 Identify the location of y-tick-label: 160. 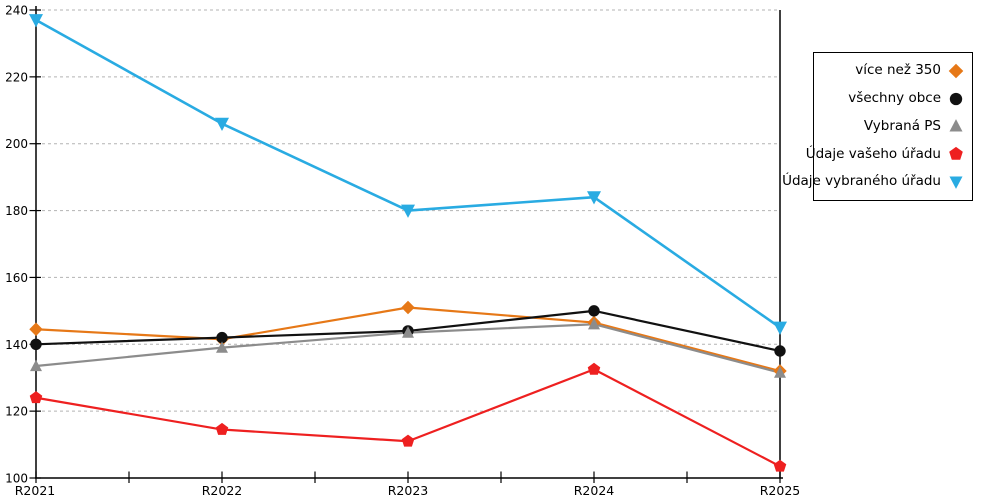
(16, 278).